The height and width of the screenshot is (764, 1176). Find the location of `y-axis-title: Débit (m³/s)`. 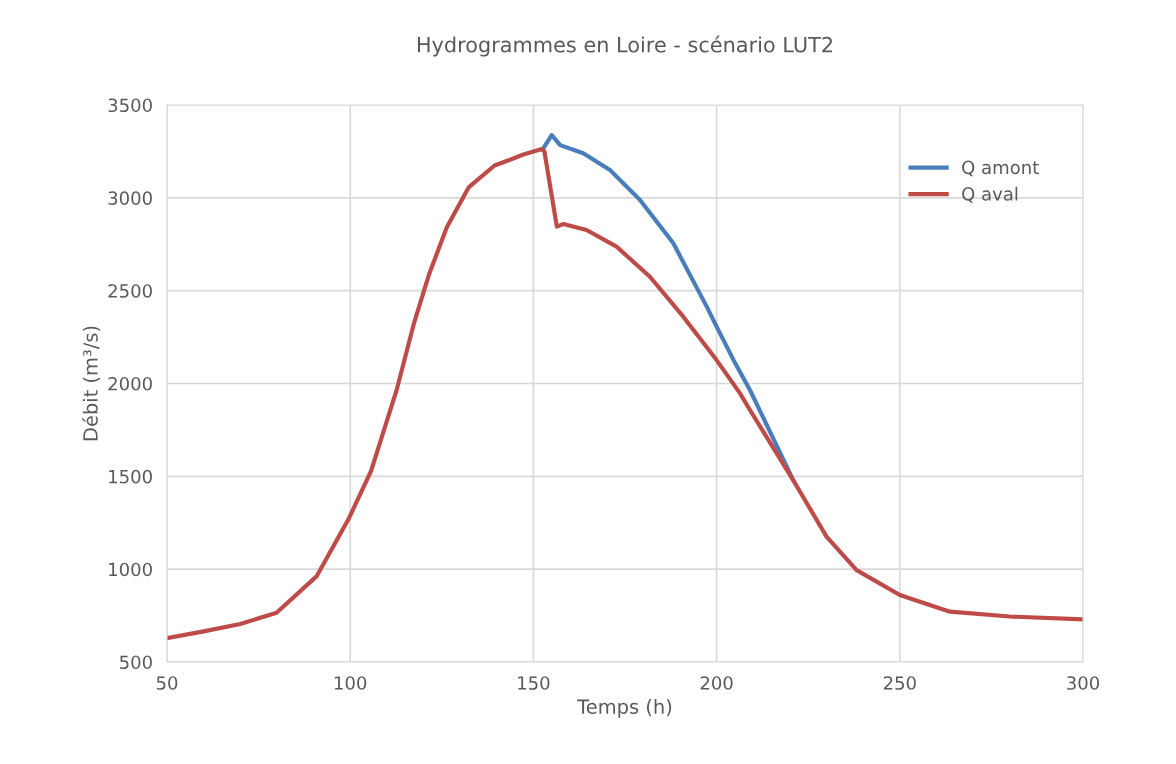

y-axis-title: Débit (m³/s) is located at coordinates (91, 383).